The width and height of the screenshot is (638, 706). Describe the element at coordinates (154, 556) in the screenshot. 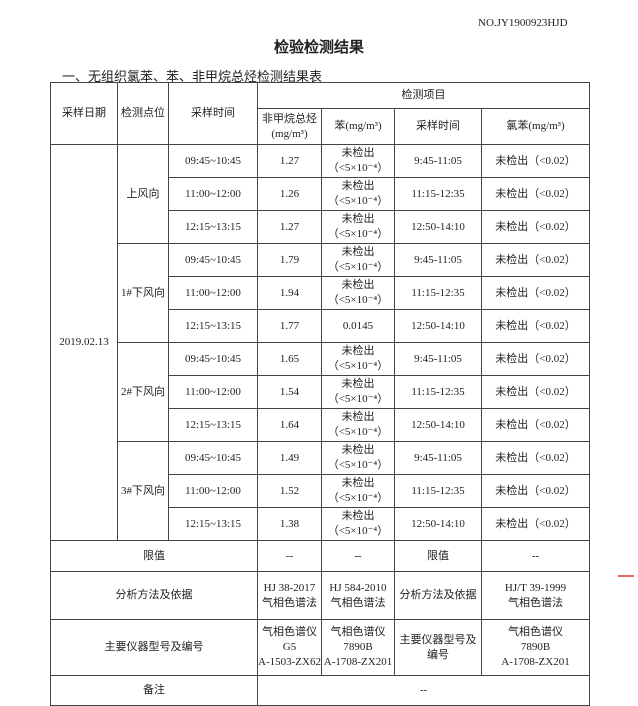

I see `limit-label: 限值` at that location.